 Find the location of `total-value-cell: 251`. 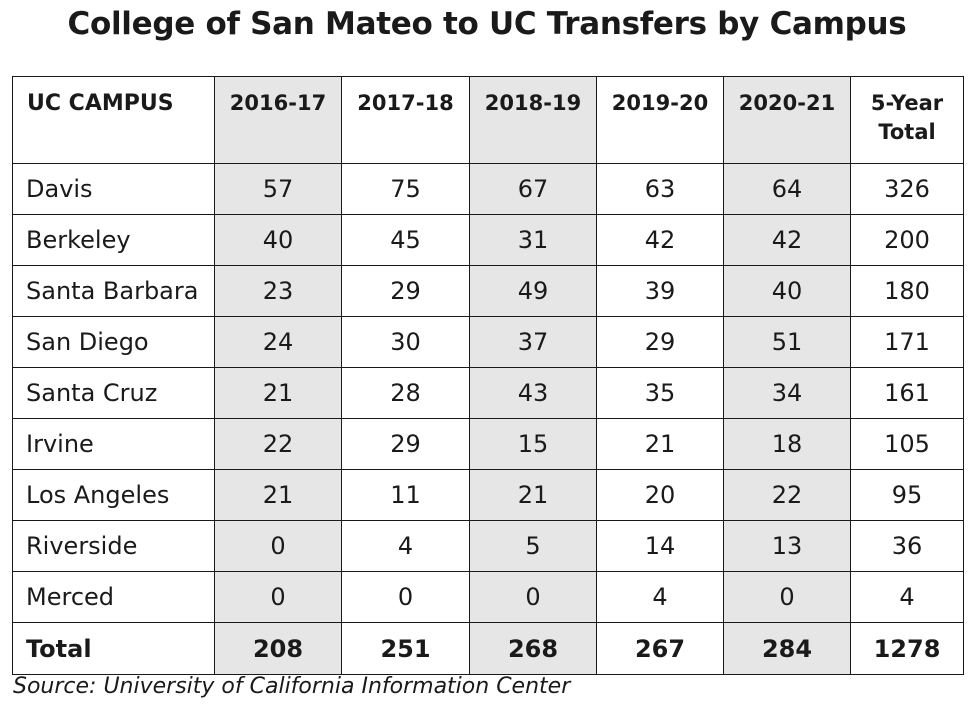

total-value-cell: 251 is located at coordinates (405, 648).